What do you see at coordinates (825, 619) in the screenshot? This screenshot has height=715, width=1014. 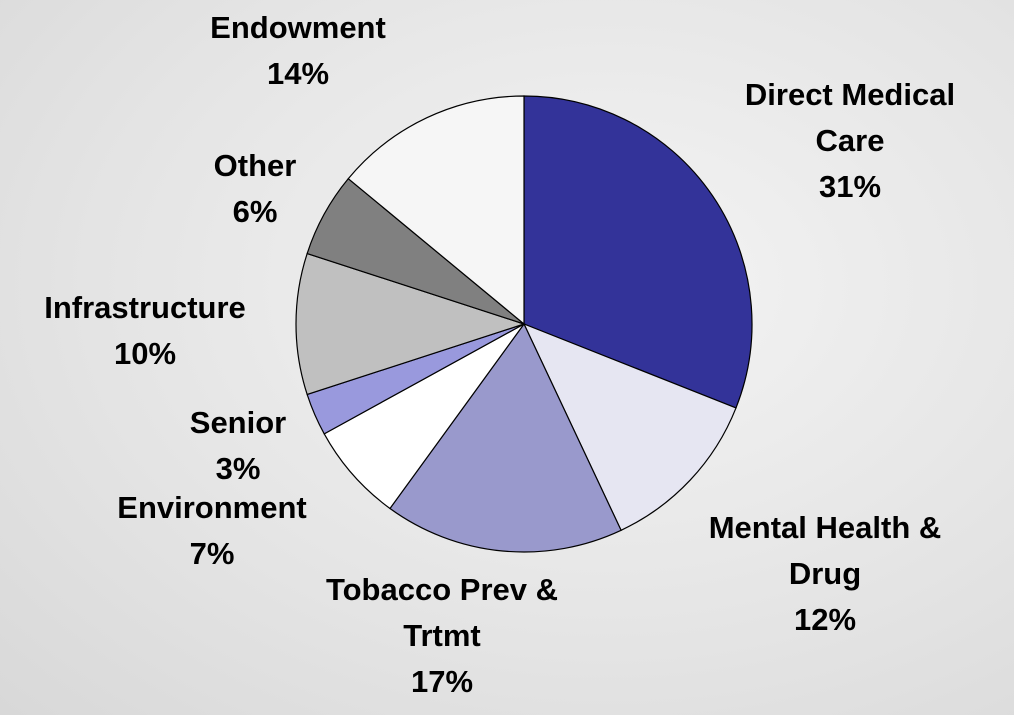 I see `value-label: 12%` at bounding box center [825, 619].